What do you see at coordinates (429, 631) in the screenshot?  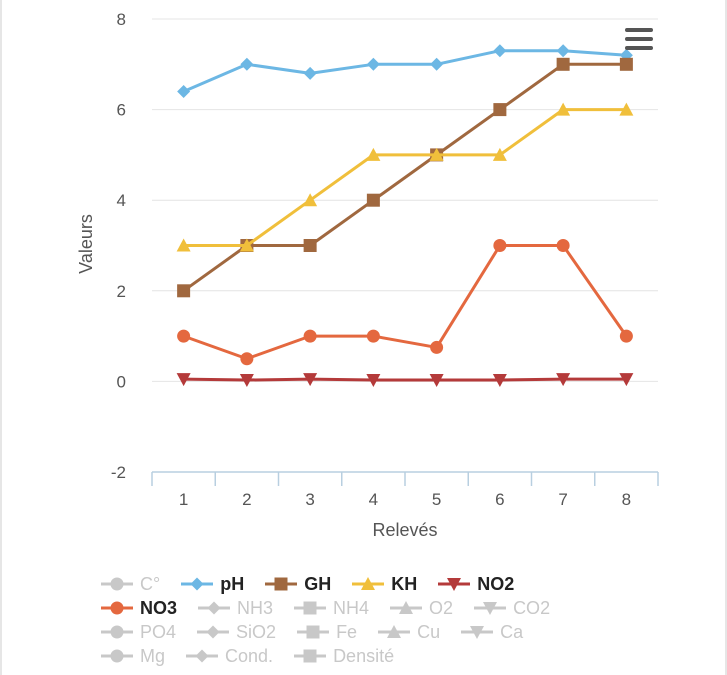 I see `legend-label: Cu` at bounding box center [429, 631].